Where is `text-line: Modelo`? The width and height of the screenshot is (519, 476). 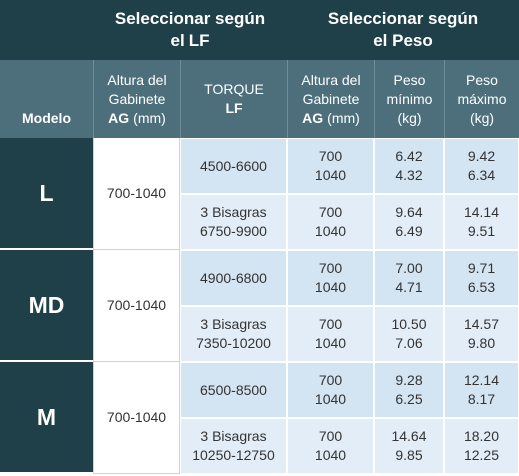
text-line: Modelo is located at coordinates (46, 118).